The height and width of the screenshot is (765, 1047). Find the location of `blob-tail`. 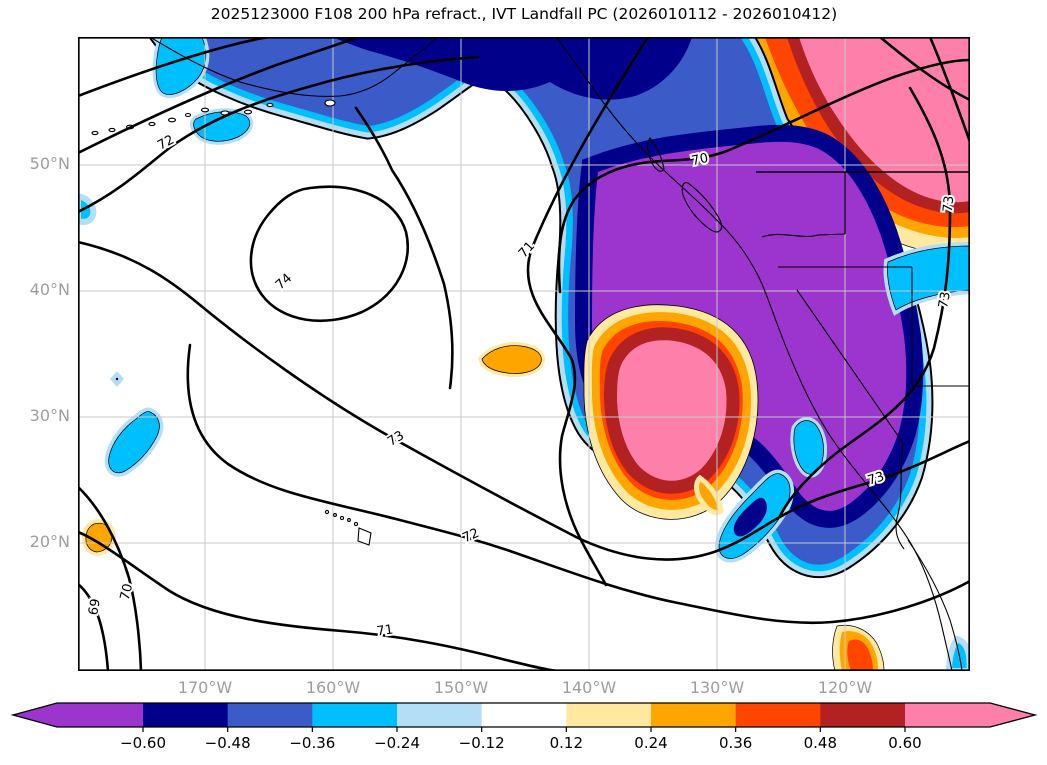

blob-tail is located at coordinates (709, 495).